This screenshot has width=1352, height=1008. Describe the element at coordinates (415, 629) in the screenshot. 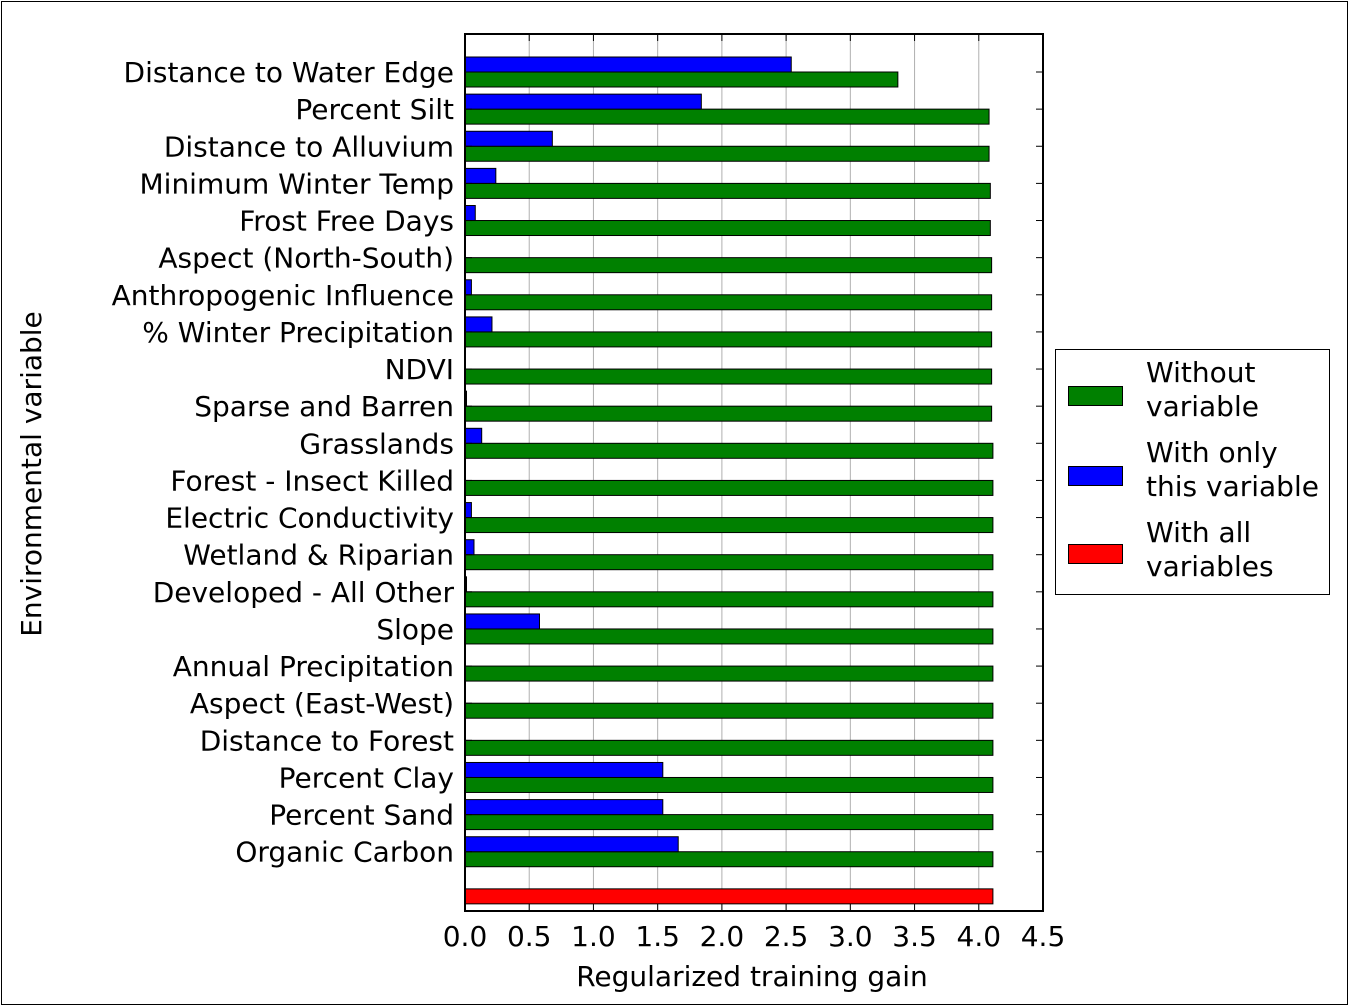

I see `category-label: Slope` at that location.